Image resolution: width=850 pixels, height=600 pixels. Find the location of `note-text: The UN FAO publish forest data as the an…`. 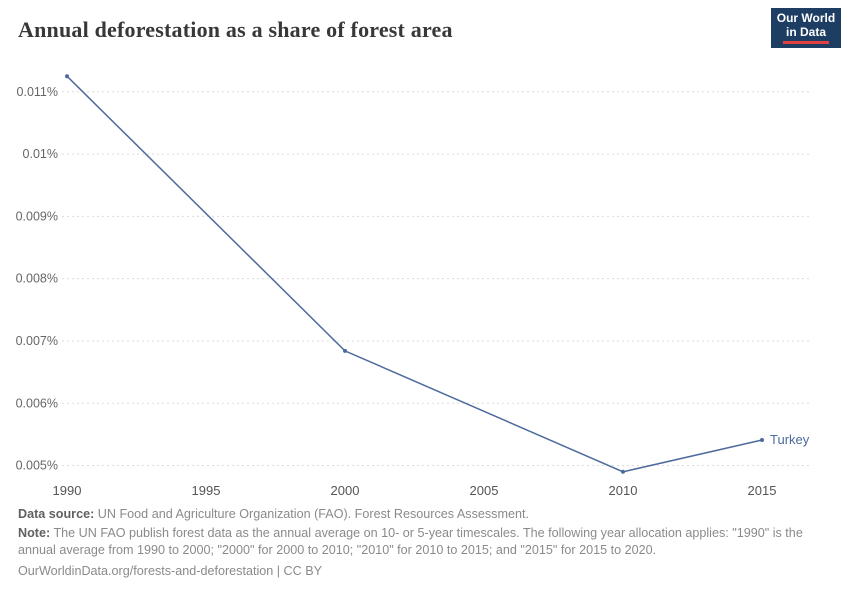

note-text: The UN FAO publish forest data as the an… is located at coordinates (410, 541).